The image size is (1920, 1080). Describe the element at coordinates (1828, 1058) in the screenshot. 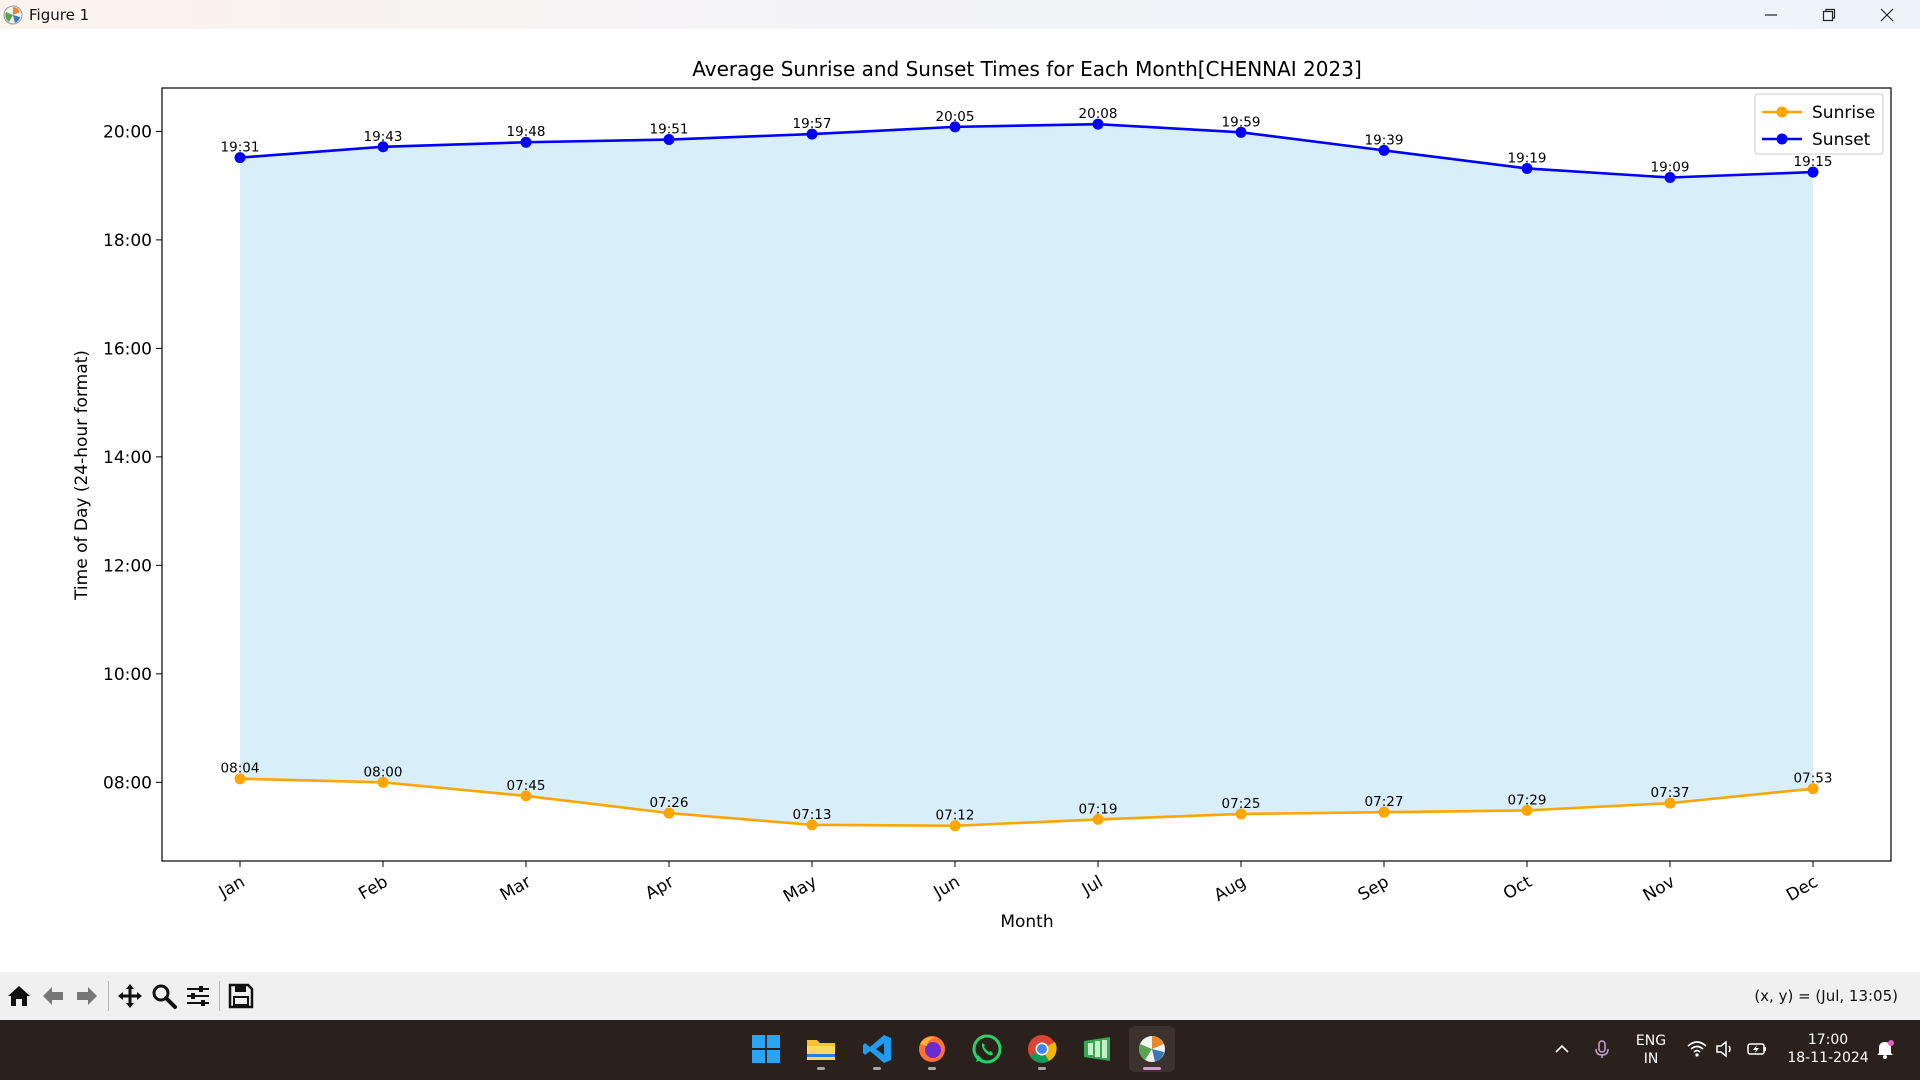

I see `clock-date: 18-11-2024` at that location.